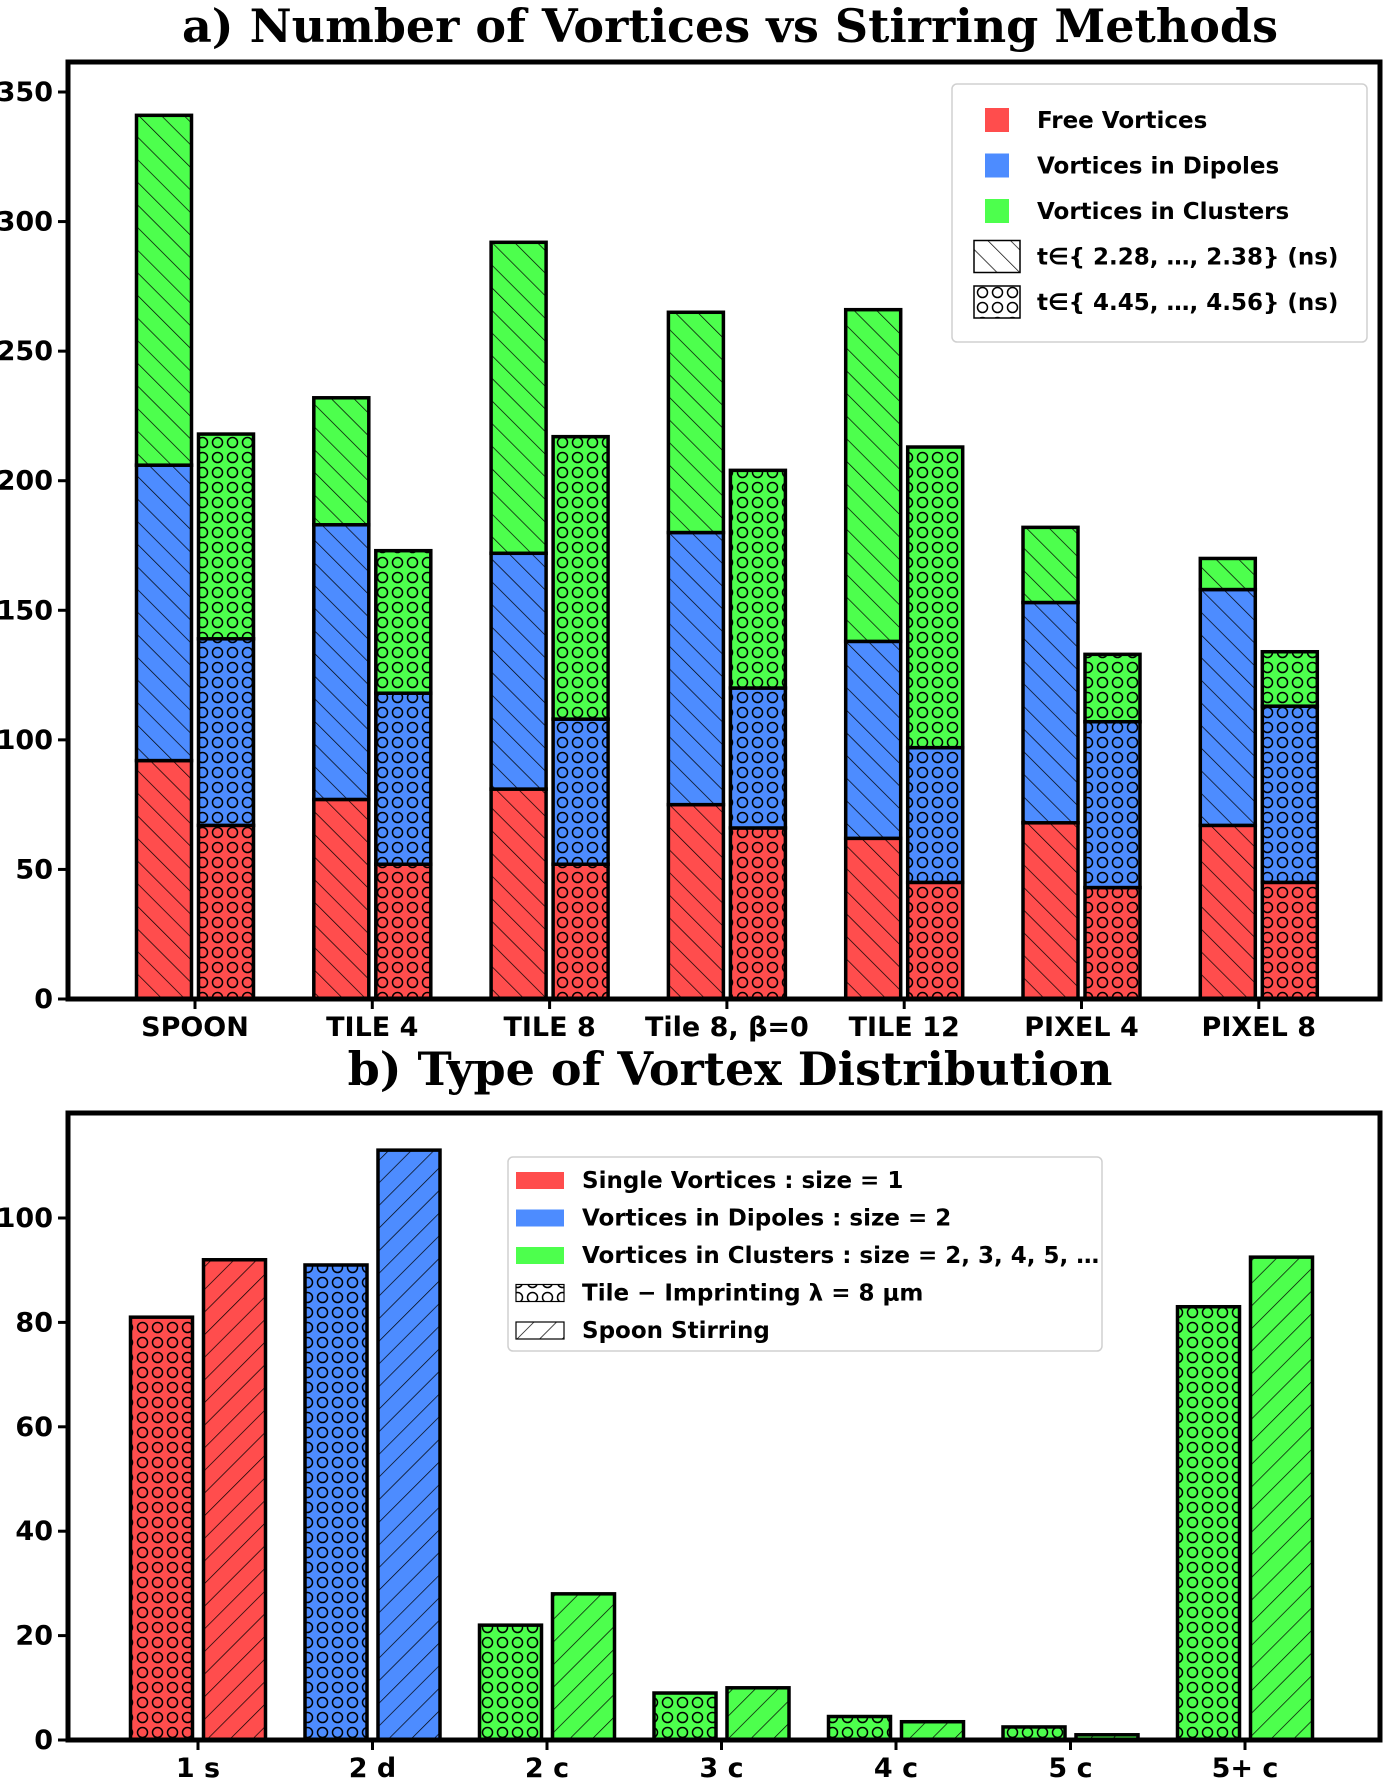 This screenshot has height=1790, width=1389. I want to click on x-tick-label: TILE 8, so click(549, 1027).